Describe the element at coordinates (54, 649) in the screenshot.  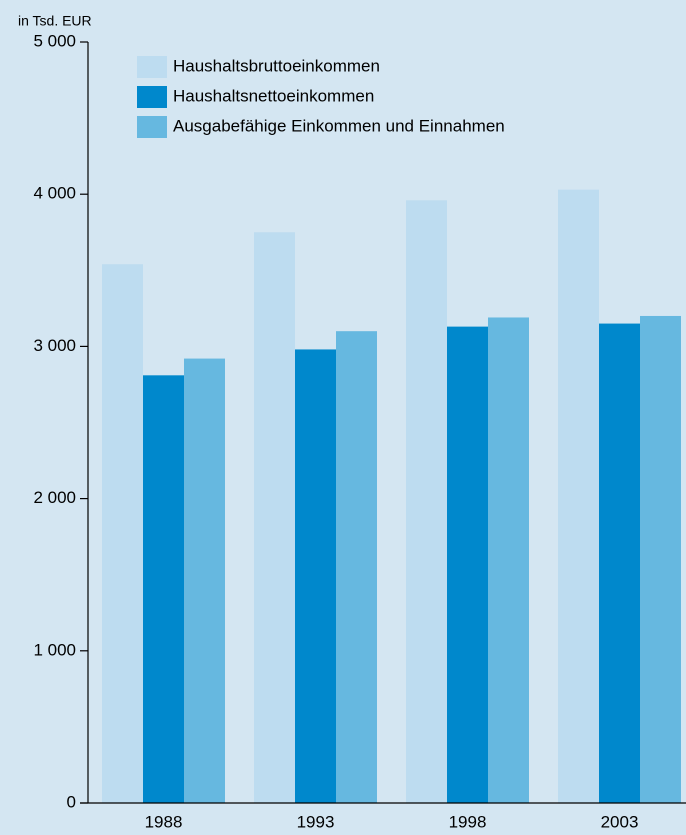
I see `y-tick-label: 1 000` at that location.